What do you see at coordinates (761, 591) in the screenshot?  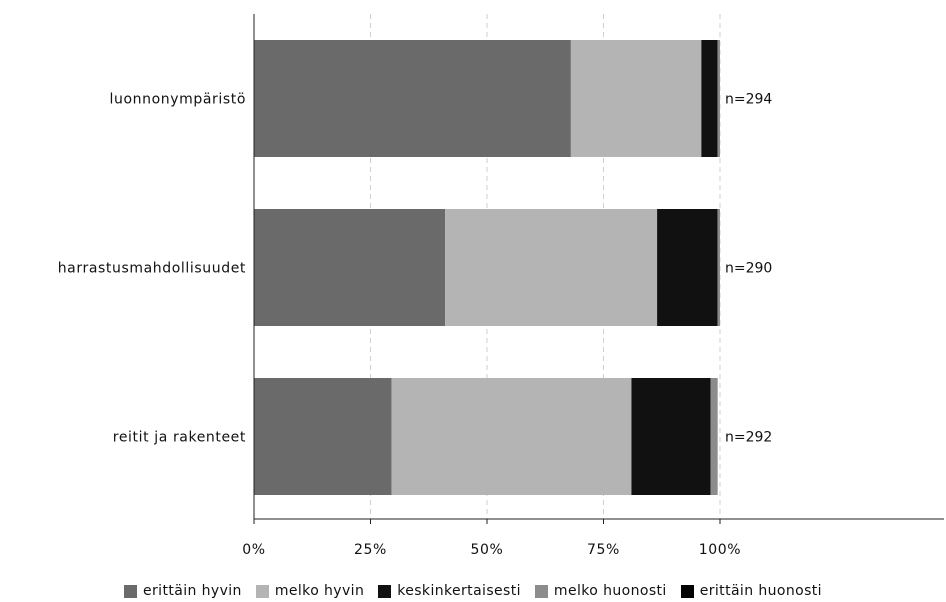 I see `legend-label: erittäin huonosti` at bounding box center [761, 591].